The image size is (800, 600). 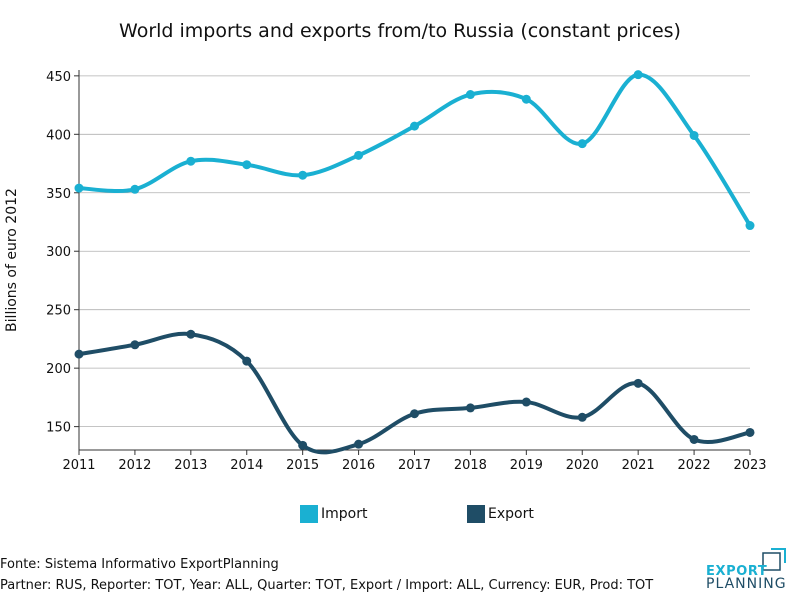 What do you see at coordinates (638, 465) in the screenshot?
I see `x-tick-label-2021: 2021` at bounding box center [638, 465].